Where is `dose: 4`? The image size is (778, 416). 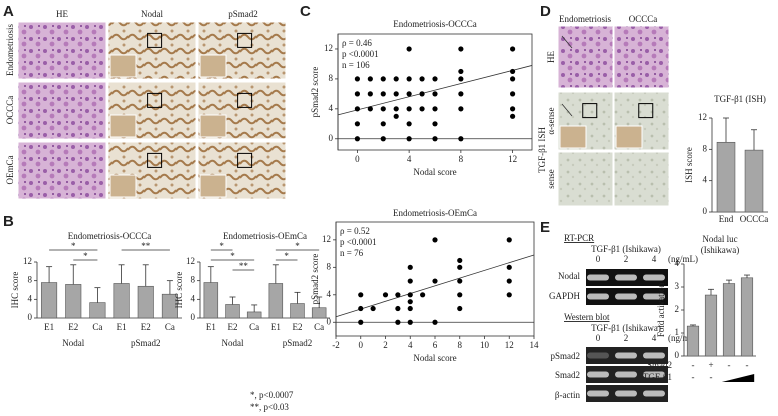 dose: 4 is located at coordinates (654, 259).